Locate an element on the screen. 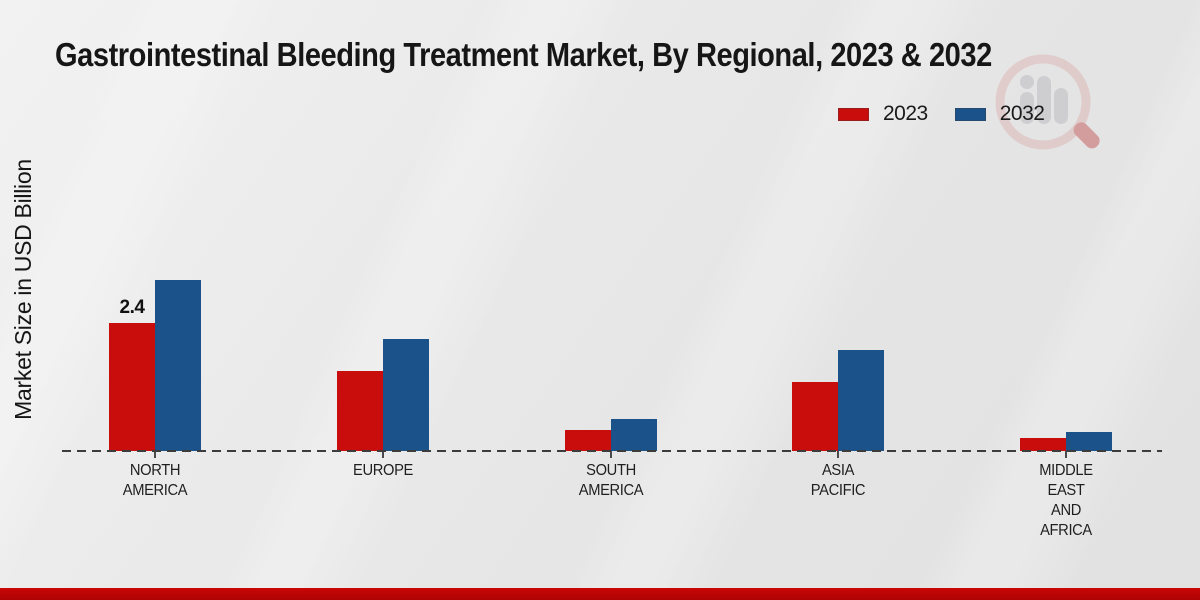 The width and height of the screenshot is (1200, 600). bar-2023-south-america is located at coordinates (588, 440).